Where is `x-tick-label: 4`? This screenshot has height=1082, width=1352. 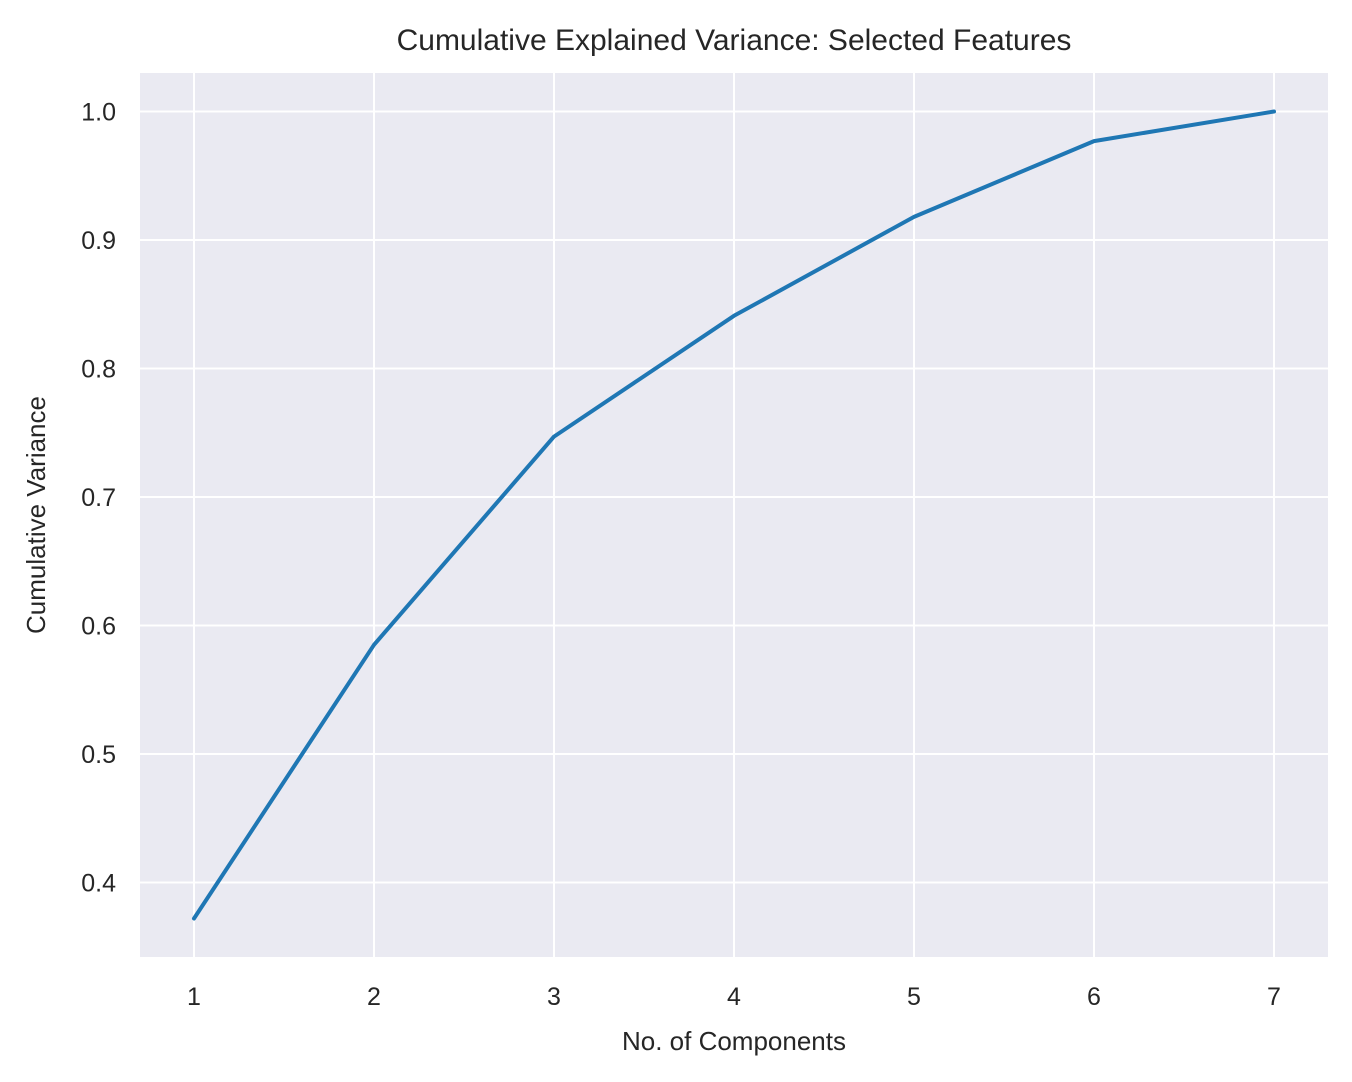 x-tick-label: 4 is located at coordinates (734, 997).